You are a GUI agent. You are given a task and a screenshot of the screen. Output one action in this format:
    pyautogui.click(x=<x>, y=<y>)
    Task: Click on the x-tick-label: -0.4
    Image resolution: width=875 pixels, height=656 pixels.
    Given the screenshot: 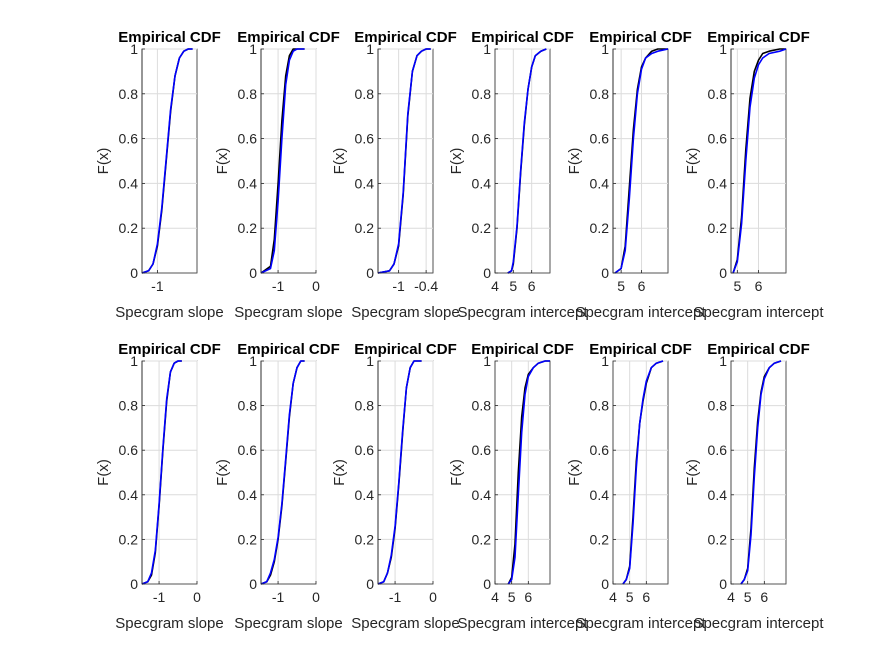 What is the action you would take?
    pyautogui.click(x=426, y=286)
    